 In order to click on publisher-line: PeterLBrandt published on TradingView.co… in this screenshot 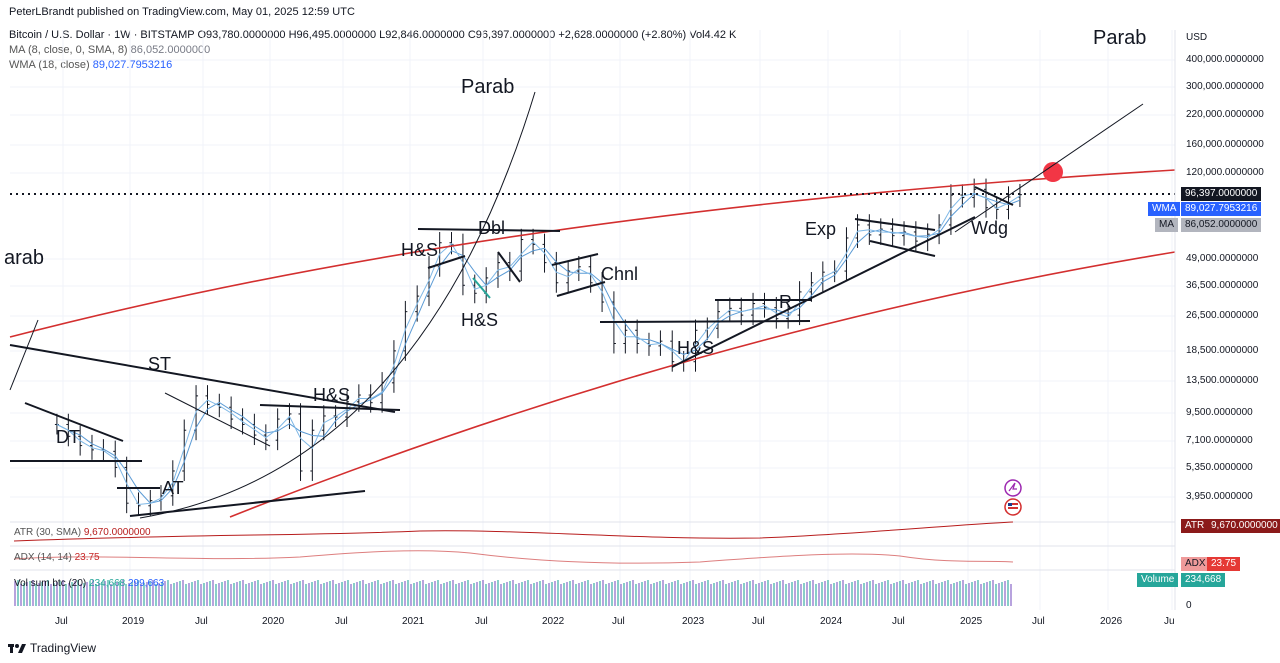, I will do `click(182, 12)`.